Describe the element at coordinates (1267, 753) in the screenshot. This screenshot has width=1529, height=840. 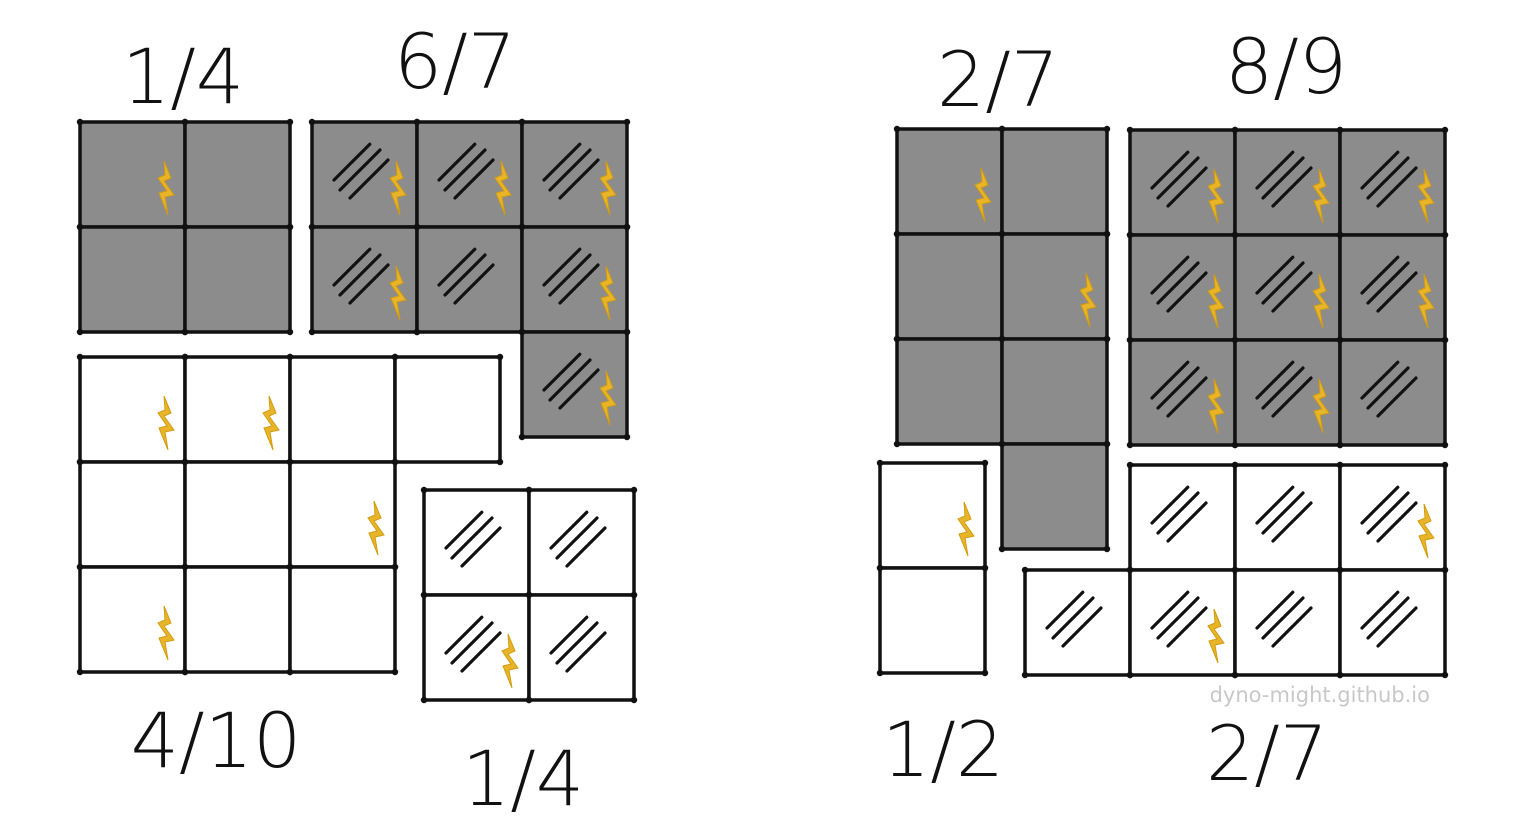
I see `fraction-label-g8: 2/7` at that location.